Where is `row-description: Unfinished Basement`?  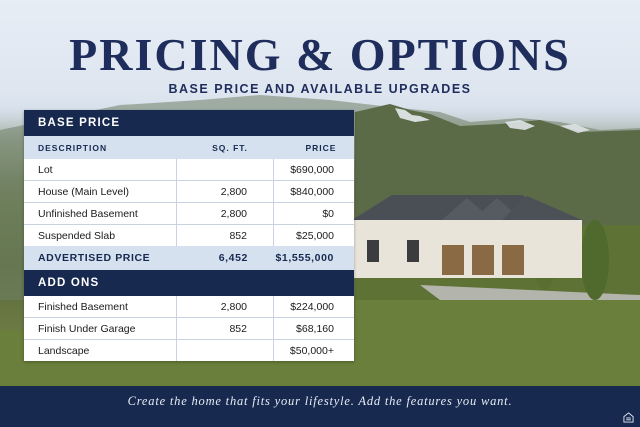 row-description: Unfinished Basement is located at coordinates (88, 213).